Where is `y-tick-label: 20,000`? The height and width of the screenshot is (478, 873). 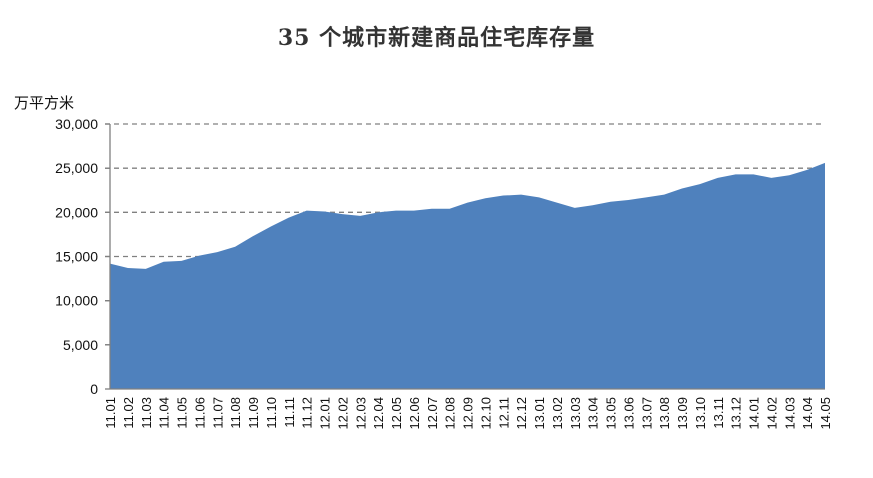 y-tick-label: 20,000 is located at coordinates (76, 212).